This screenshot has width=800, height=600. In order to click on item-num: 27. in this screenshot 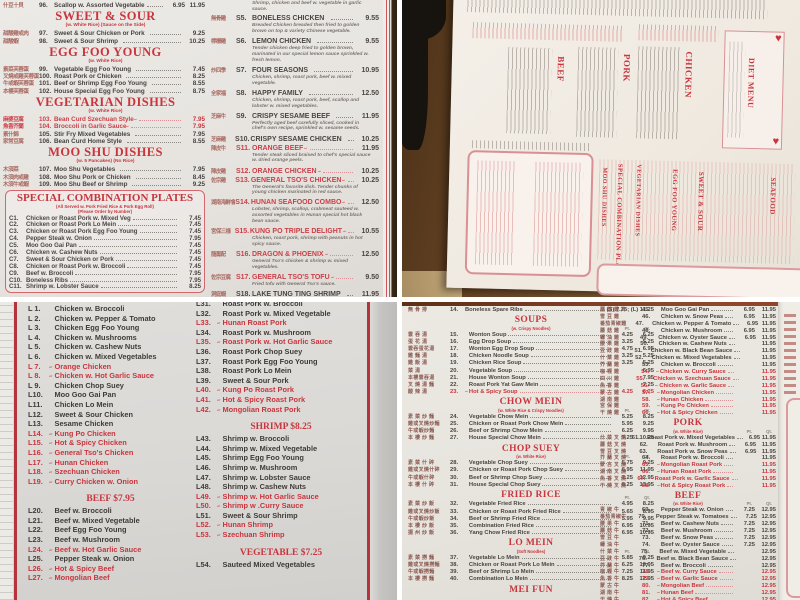, I will do `click(454, 438)`.